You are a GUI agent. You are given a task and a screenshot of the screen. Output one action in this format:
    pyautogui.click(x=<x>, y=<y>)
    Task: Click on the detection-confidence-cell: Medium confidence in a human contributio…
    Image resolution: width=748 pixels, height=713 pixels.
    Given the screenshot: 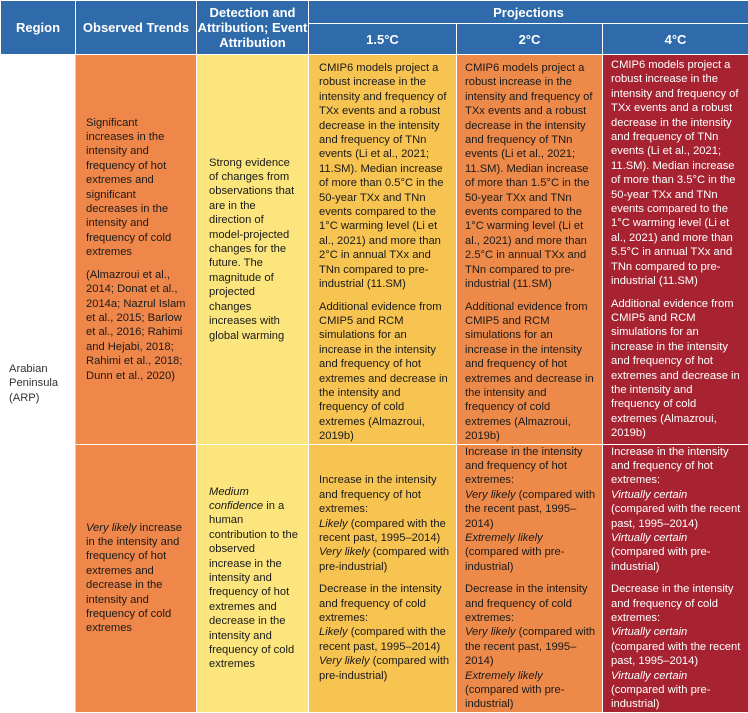 What is the action you would take?
    pyautogui.click(x=253, y=578)
    